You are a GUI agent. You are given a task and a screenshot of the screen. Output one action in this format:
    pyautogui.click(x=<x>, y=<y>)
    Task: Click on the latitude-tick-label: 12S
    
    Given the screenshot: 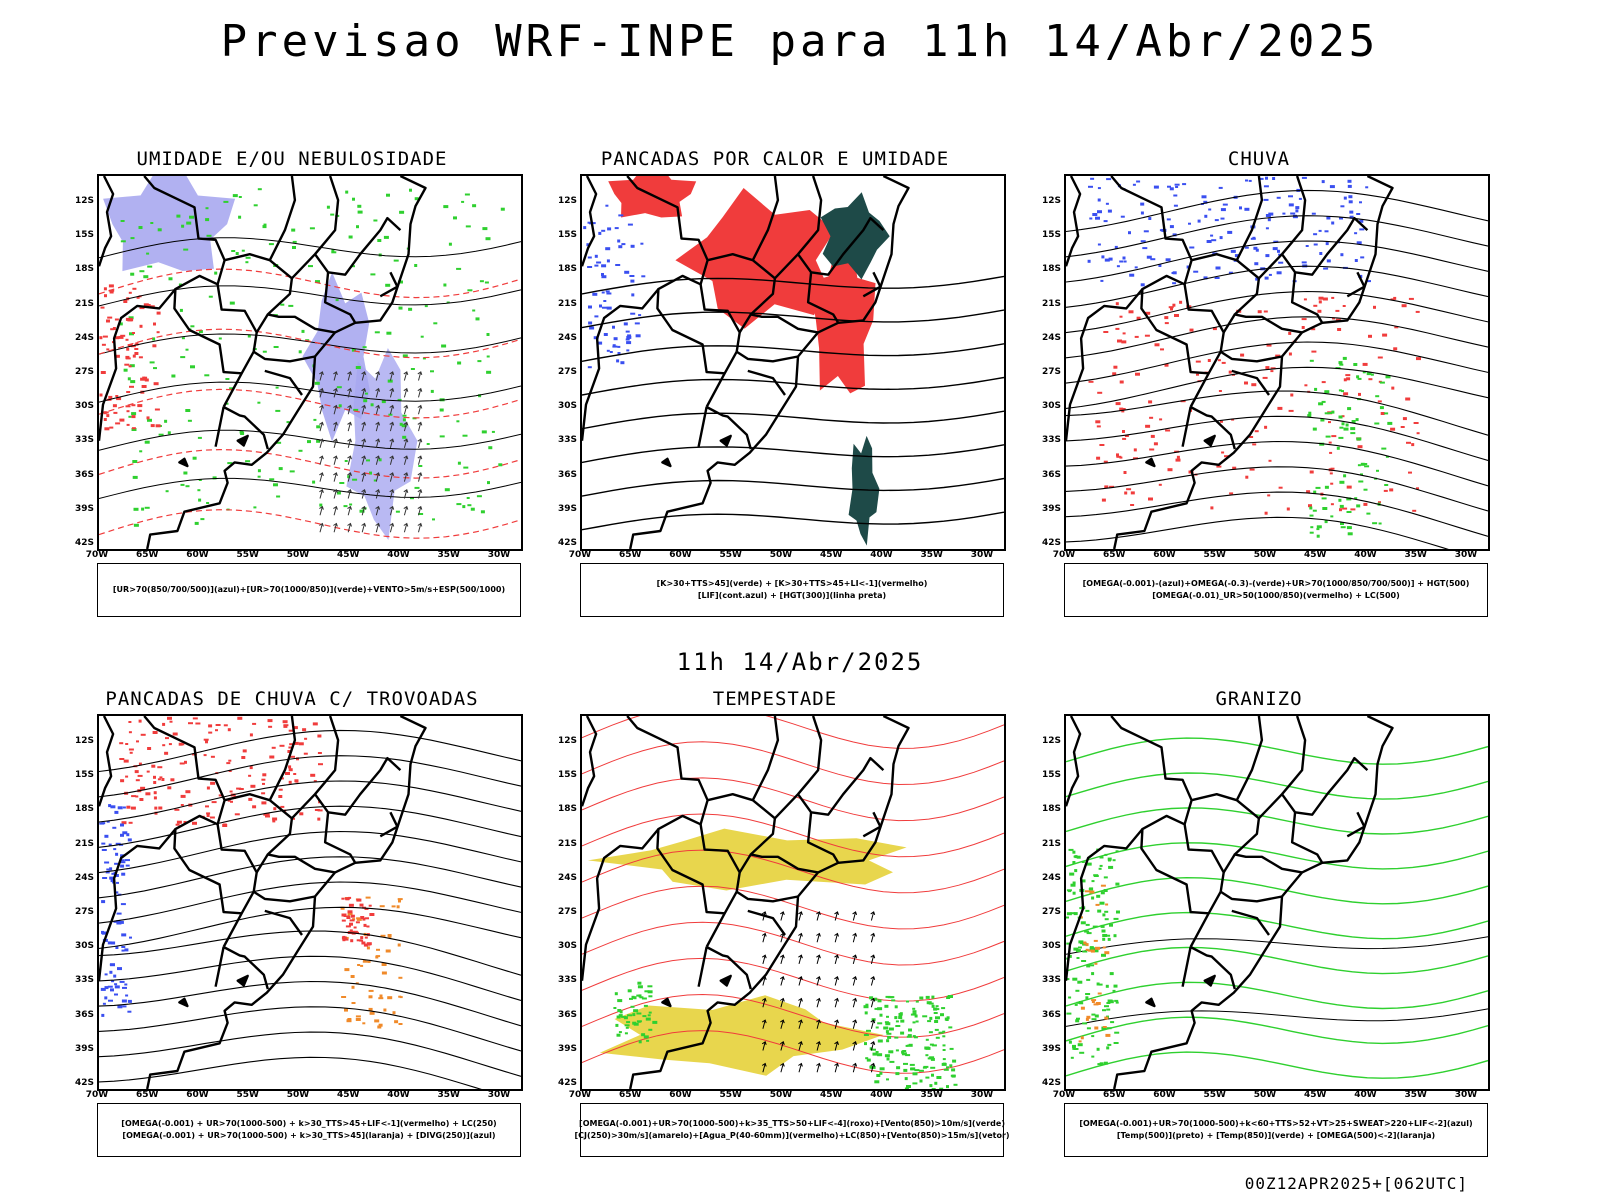 What is the action you would take?
    pyautogui.click(x=567, y=201)
    